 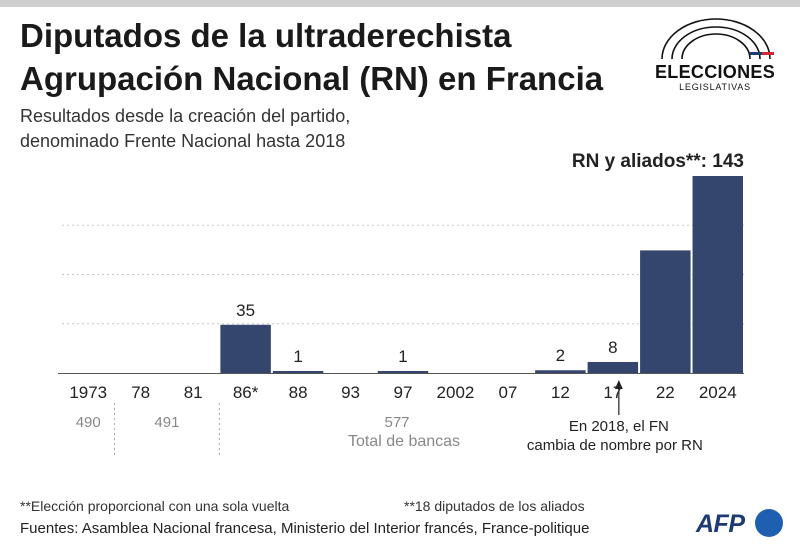 I want to click on tick-label-1973: 1973, so click(x=88, y=392).